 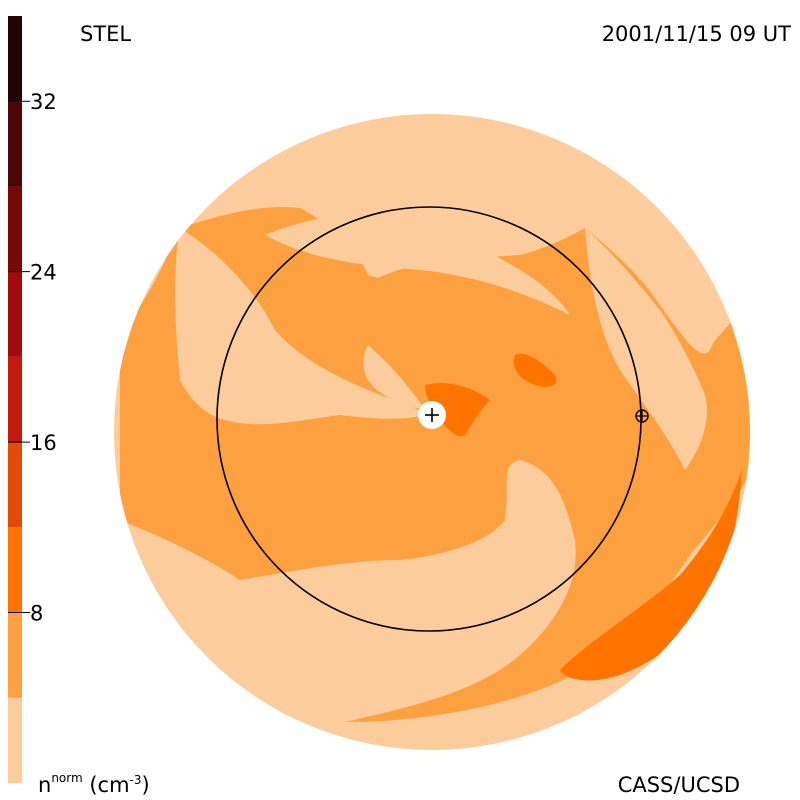 What do you see at coordinates (696, 34) in the screenshot?
I see `timestamp-label: 2001/11/15 09 UT` at bounding box center [696, 34].